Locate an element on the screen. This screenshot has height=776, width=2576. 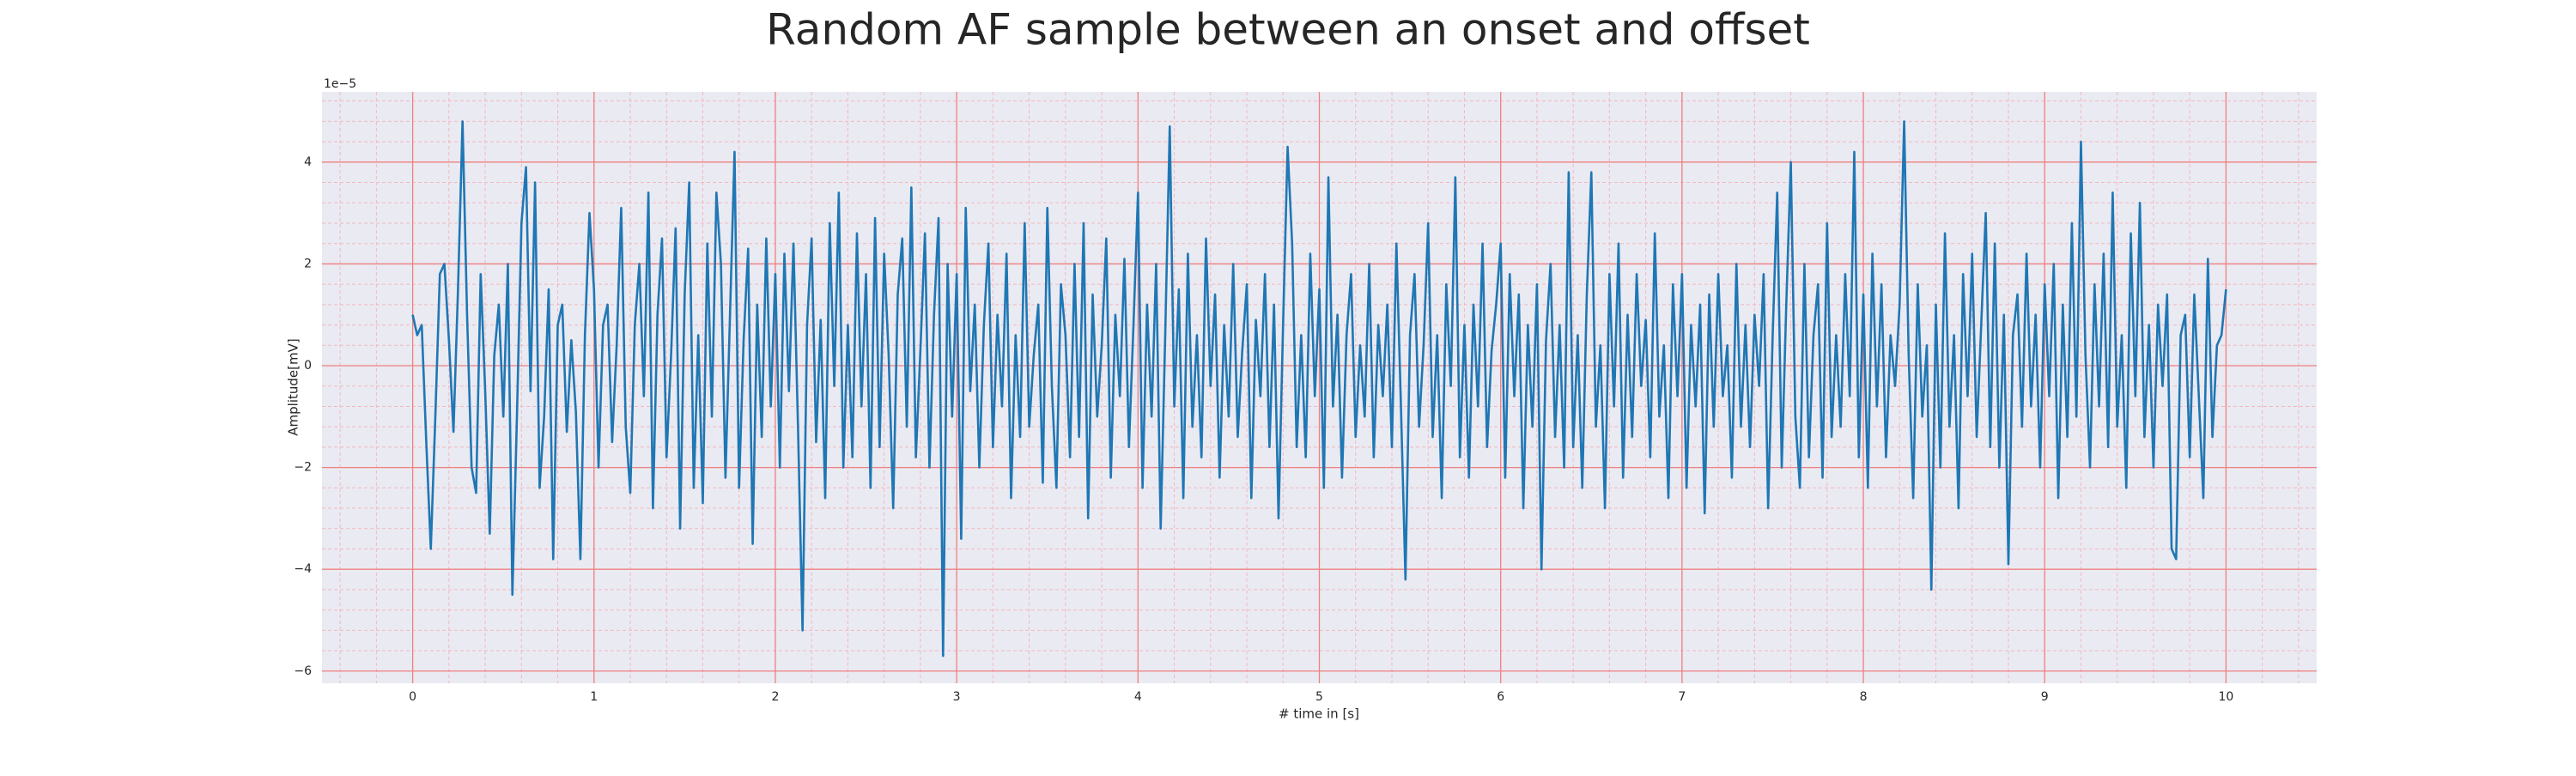
x-tick-label: 7 is located at coordinates (1682, 697).